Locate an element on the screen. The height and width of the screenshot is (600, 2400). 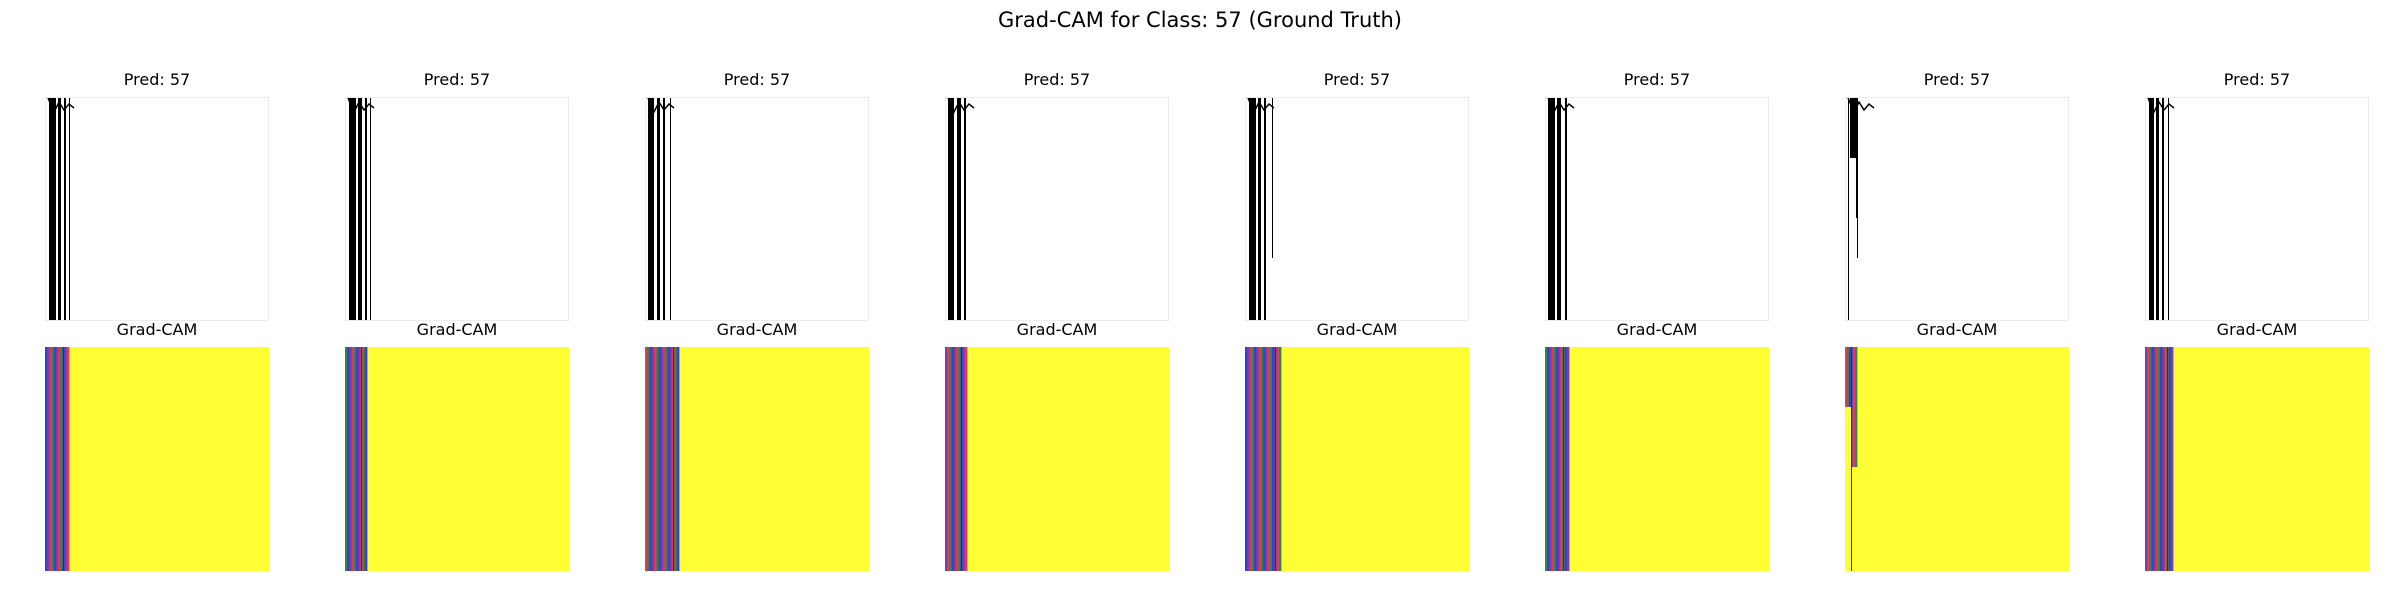
figure-title: Grad-CAM for Class: 57 (Ground Truth) is located at coordinates (1200, 20).